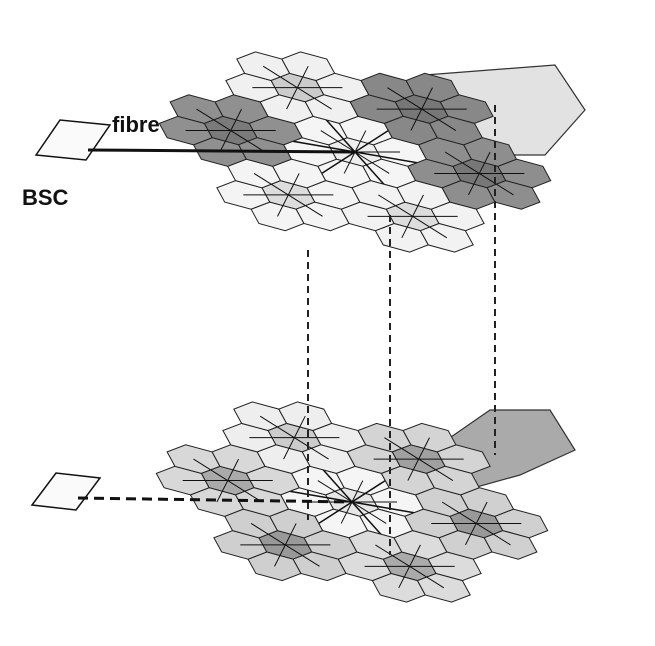 The height and width of the screenshot is (646, 655). What do you see at coordinates (215, 500) in the screenshot?
I see `link` at bounding box center [215, 500].